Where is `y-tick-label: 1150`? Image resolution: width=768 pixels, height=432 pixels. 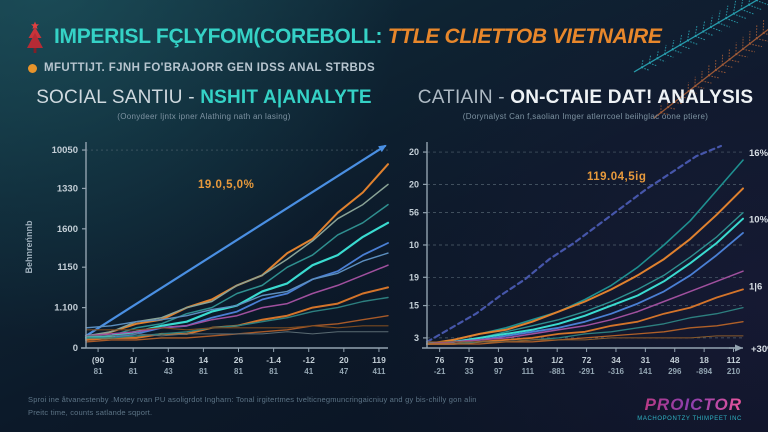
y-tick-label: 1150 is located at coordinates (67, 267).